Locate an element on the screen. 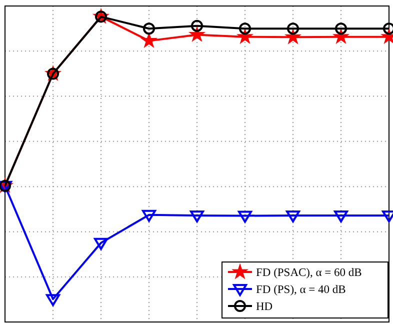  legend-label: HD is located at coordinates (264, 307).